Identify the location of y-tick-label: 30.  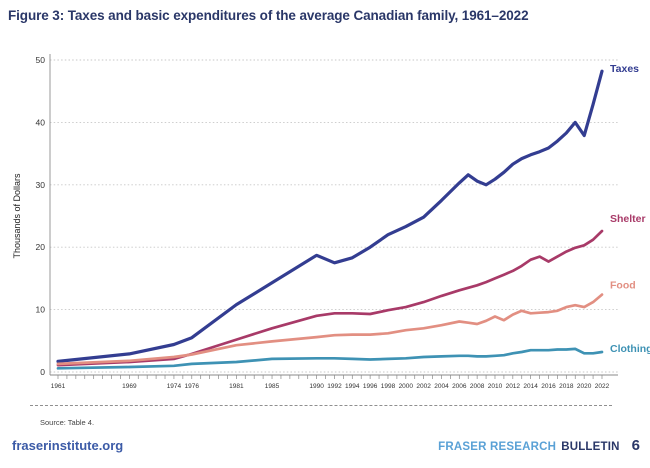
(41, 185).